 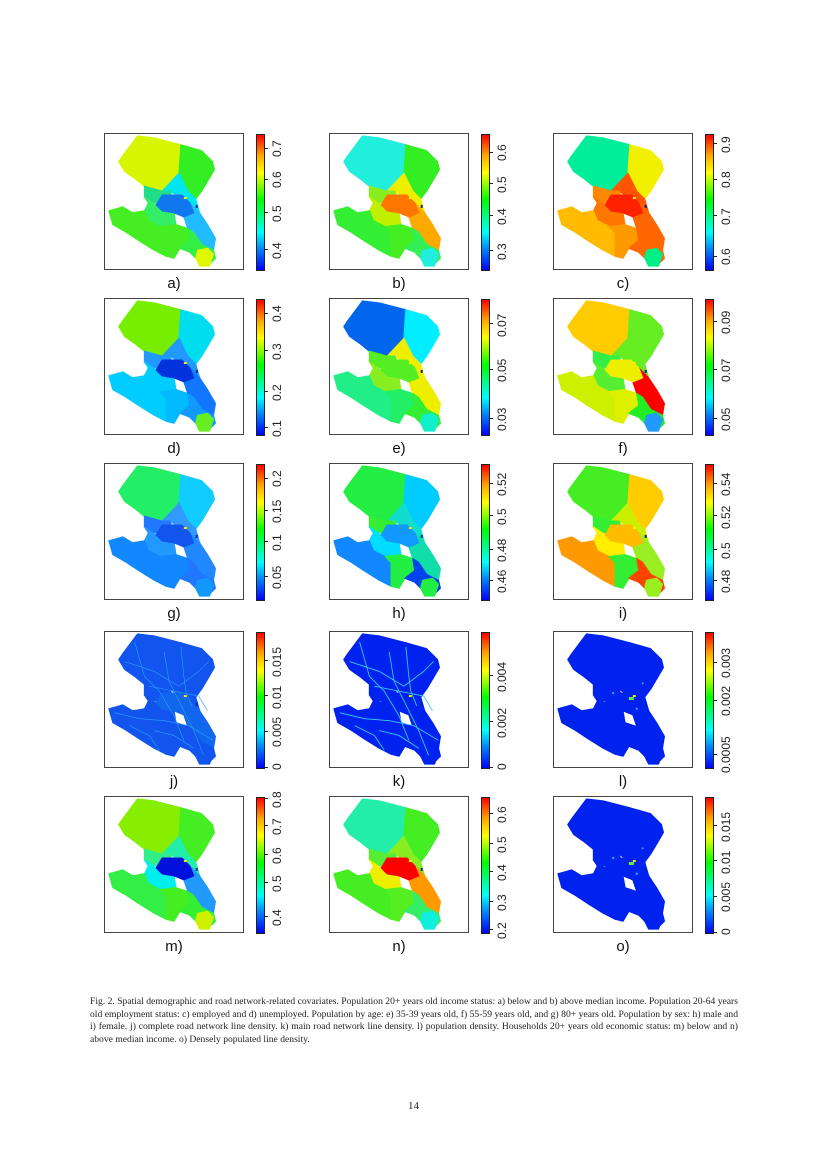 I want to click on map-panel-f: 0.05 0.07 0.09 f), so click(x=653, y=380).